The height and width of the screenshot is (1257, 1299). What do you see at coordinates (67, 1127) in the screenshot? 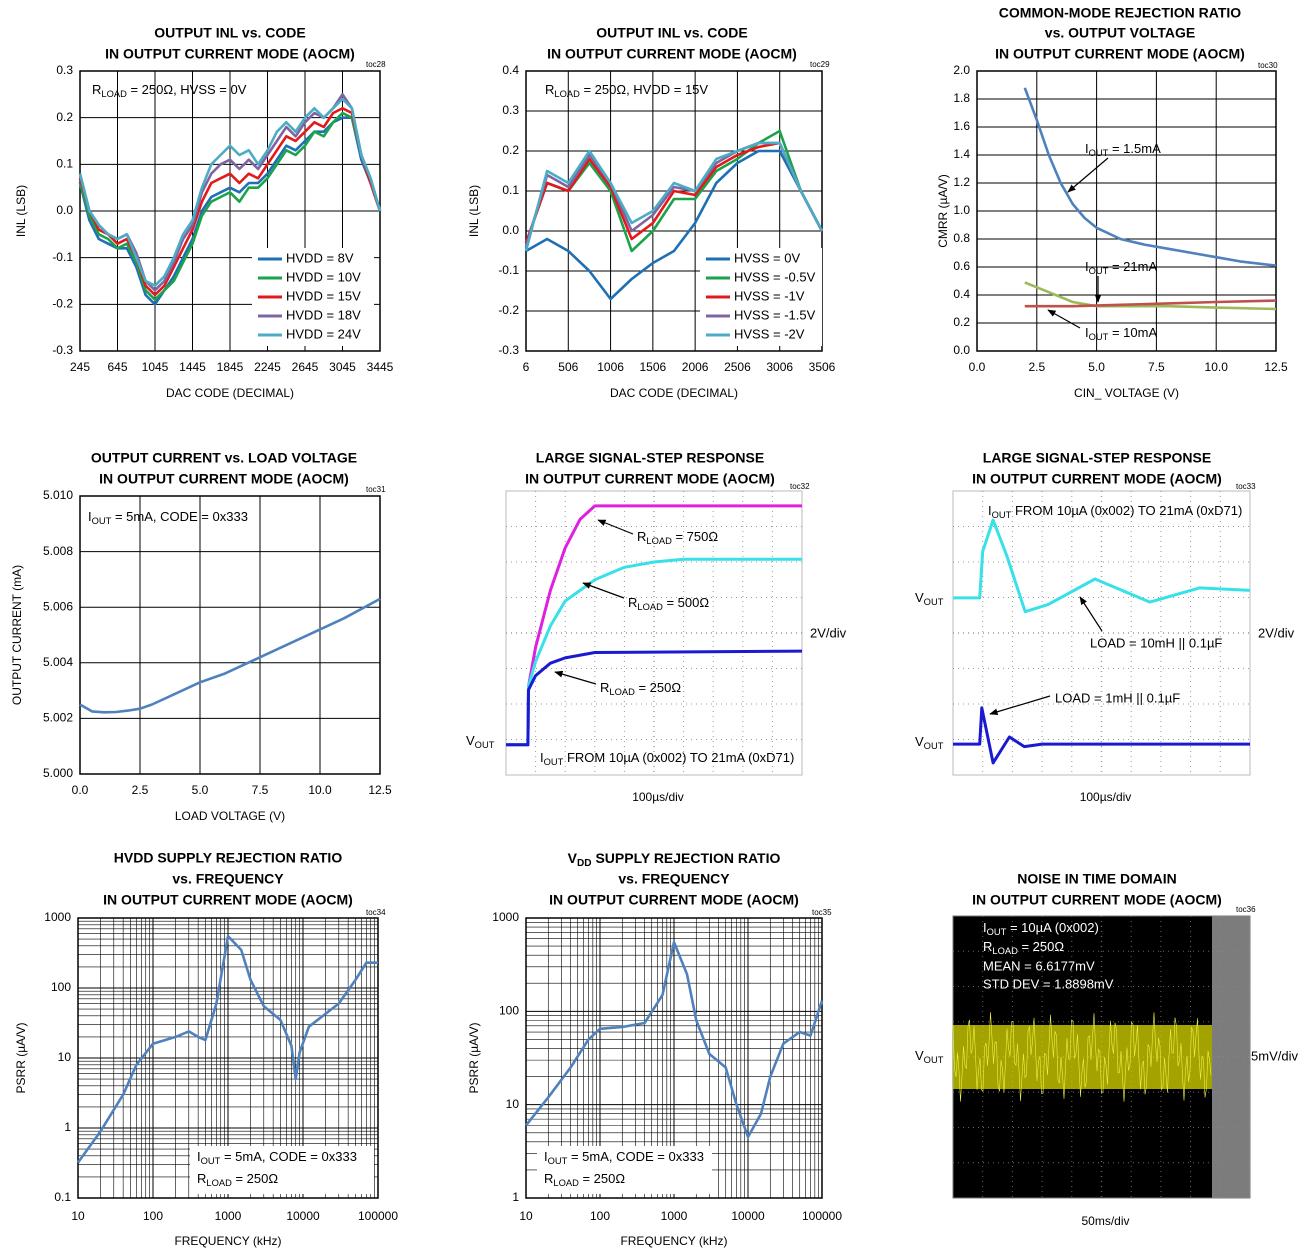
I see `y-tick-label: 1` at bounding box center [67, 1127].